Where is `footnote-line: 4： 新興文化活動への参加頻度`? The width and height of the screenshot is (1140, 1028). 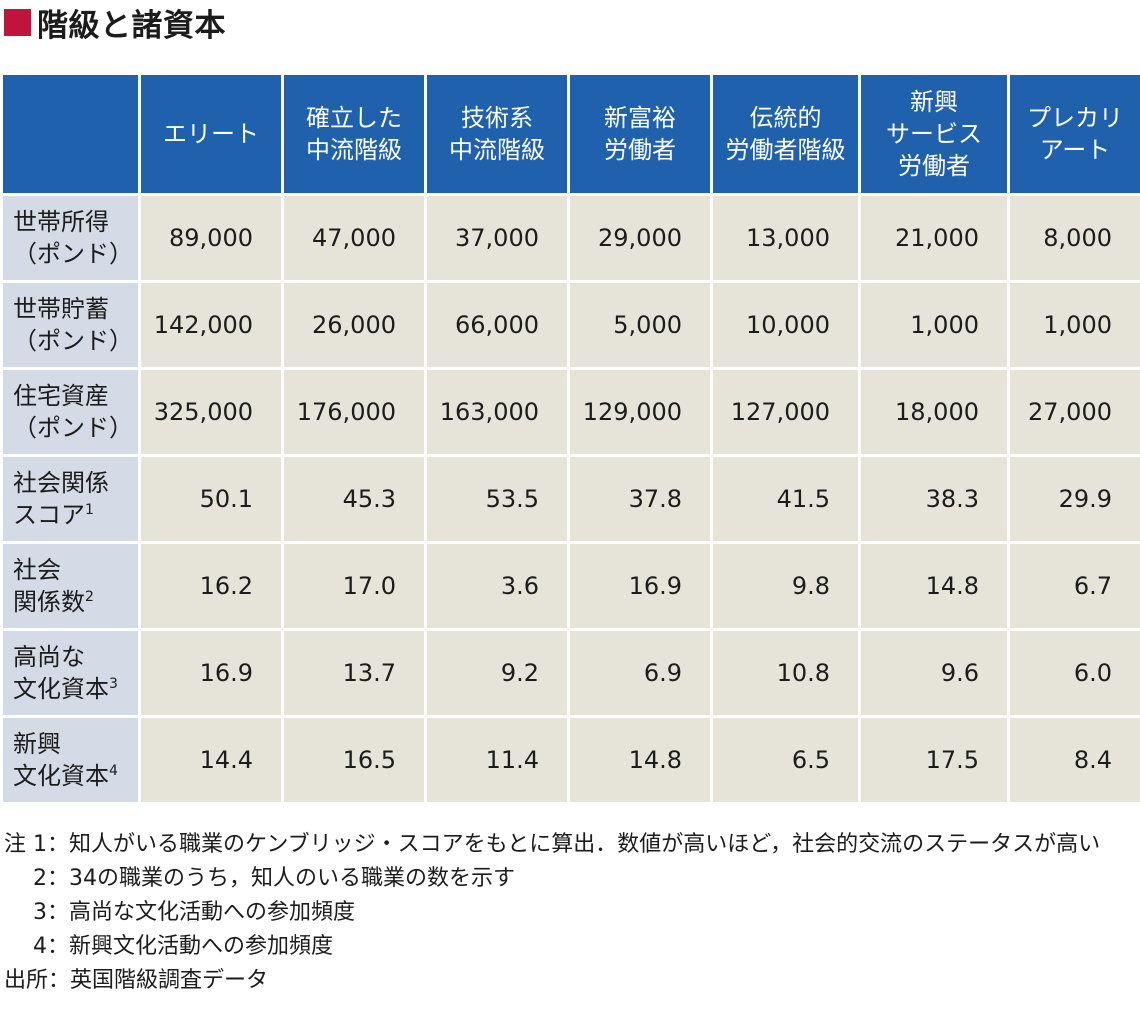 footnote-line: 4： 新興文化活動への参加頻度 is located at coordinates (564, 947).